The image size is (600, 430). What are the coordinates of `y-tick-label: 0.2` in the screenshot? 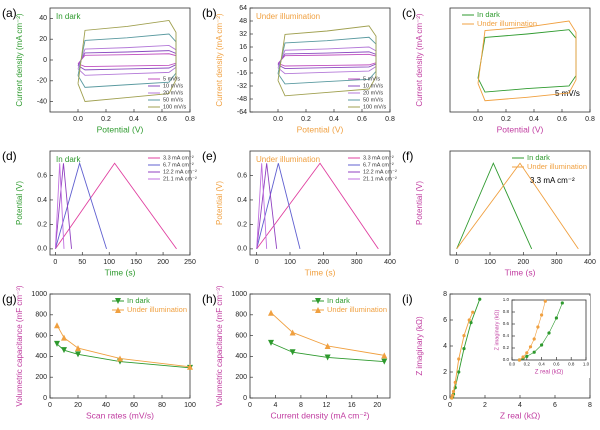 It's located at (506, 347).